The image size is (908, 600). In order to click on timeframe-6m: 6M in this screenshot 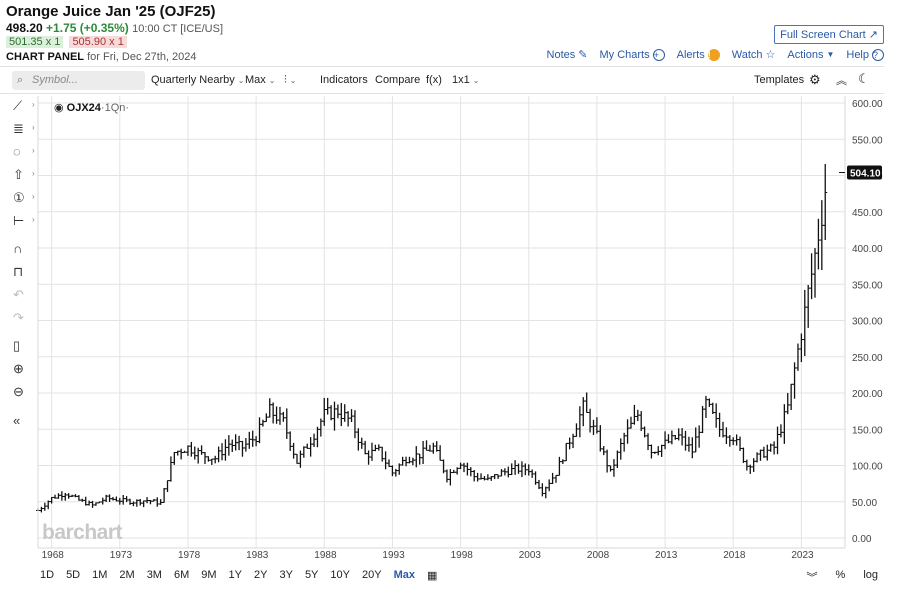, I will do `click(181, 575)`.